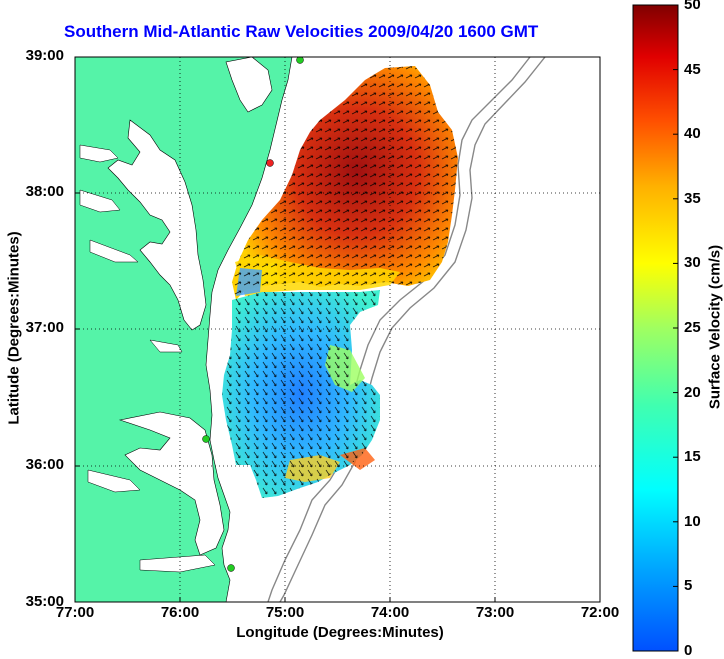  What do you see at coordinates (692, 262) in the screenshot?
I see `colorbar-tick-label: 30` at bounding box center [692, 262].